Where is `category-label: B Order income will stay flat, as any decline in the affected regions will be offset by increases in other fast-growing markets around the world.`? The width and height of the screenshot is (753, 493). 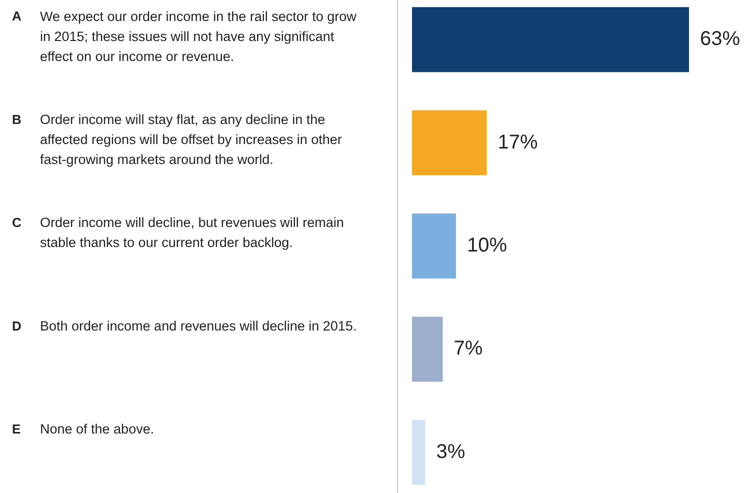
category-label: B Order income will stay flat, as any decline in the affected regions will be offset by increases in other fast-growing markets around the world. is located at coordinates (177, 140).